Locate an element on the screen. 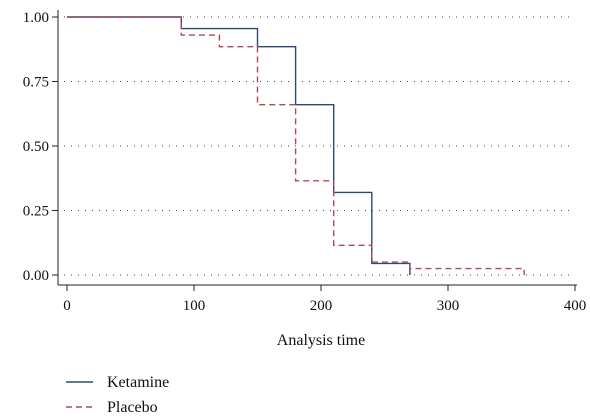  y-tick-label: 0.00 is located at coordinates (36, 276).